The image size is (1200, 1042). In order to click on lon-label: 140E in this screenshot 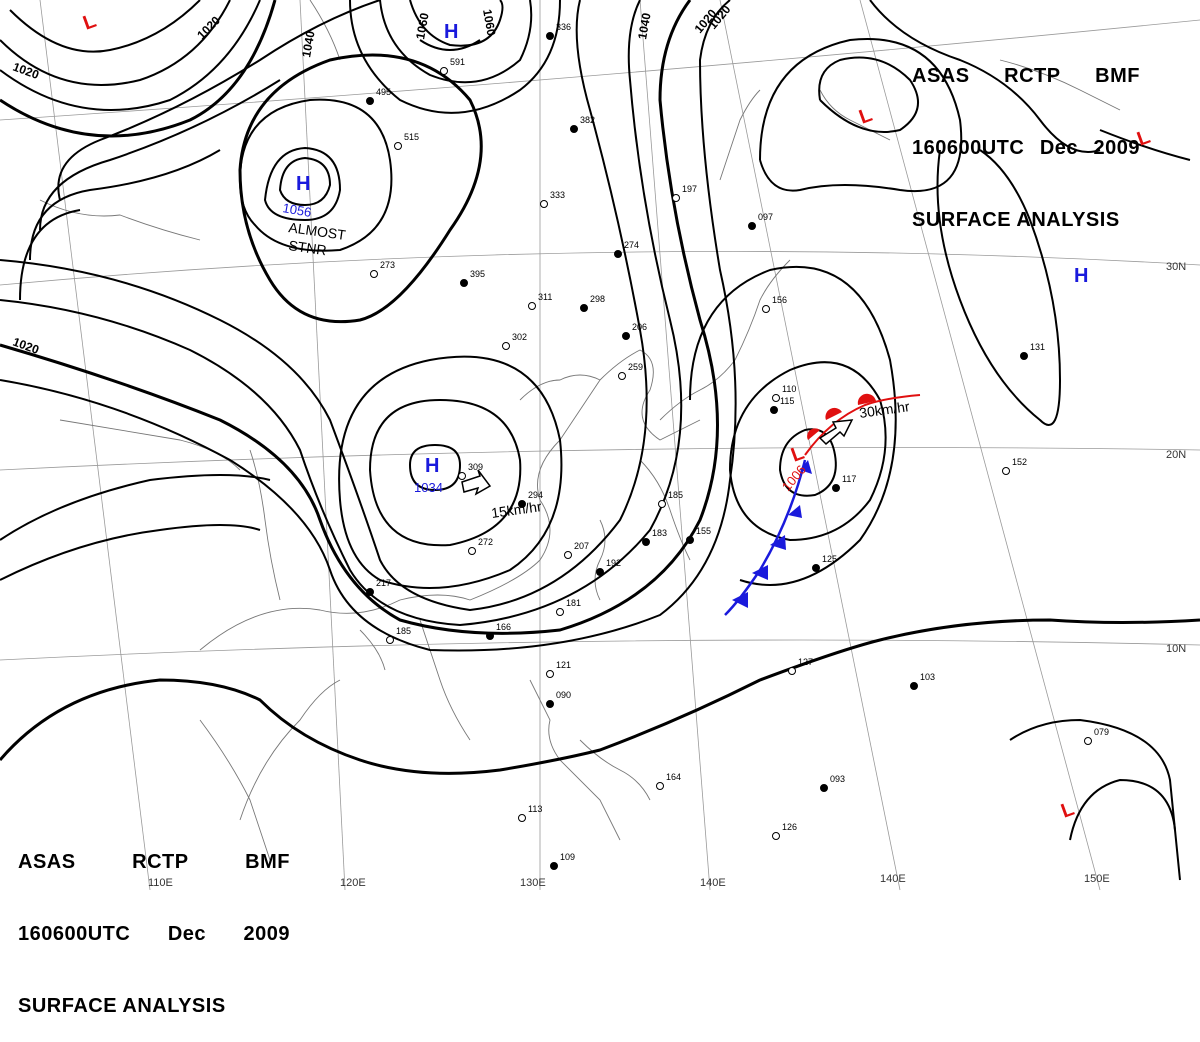, I will do `click(713, 883)`.